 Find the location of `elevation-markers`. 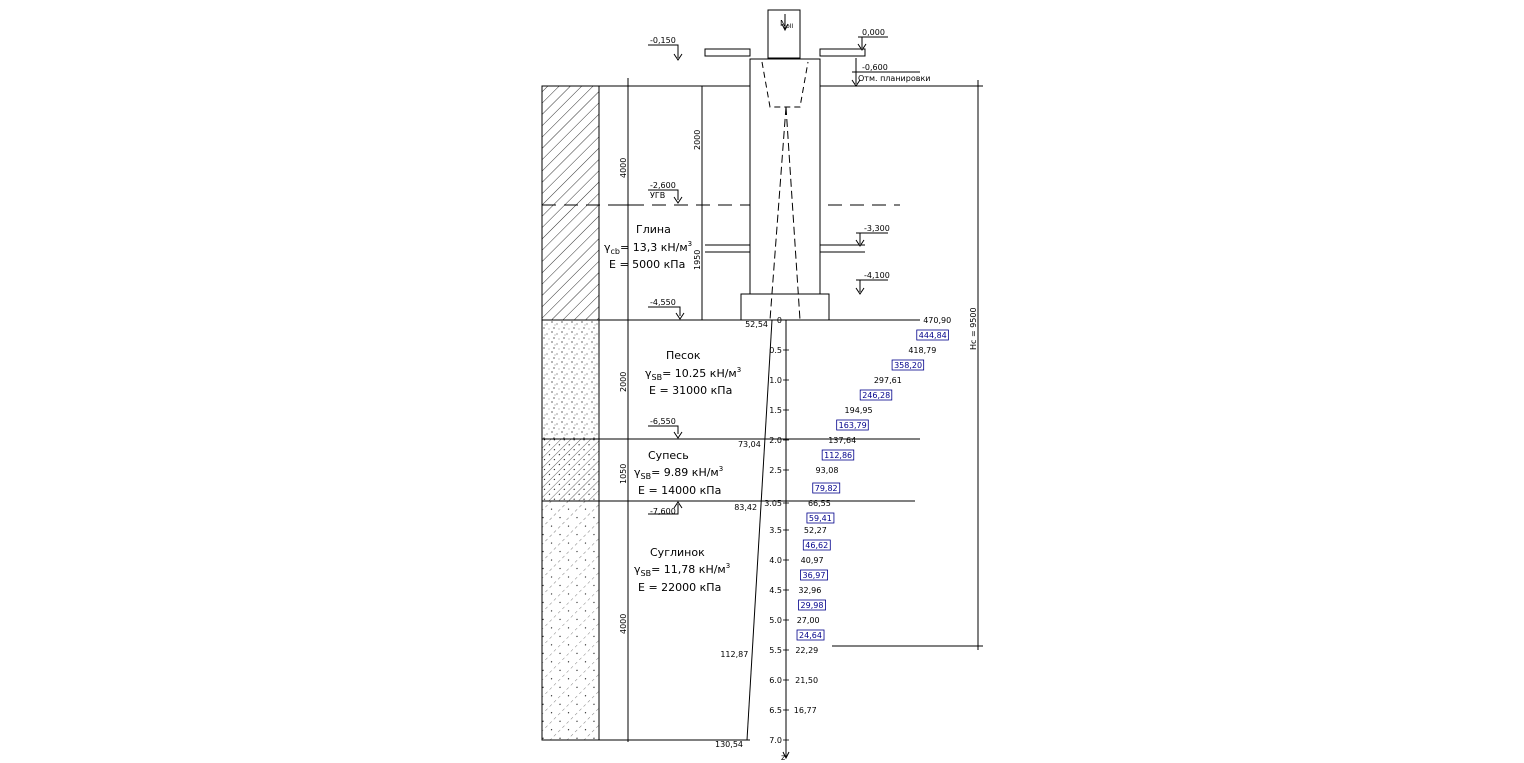

elevation-markers is located at coordinates (784, 275).